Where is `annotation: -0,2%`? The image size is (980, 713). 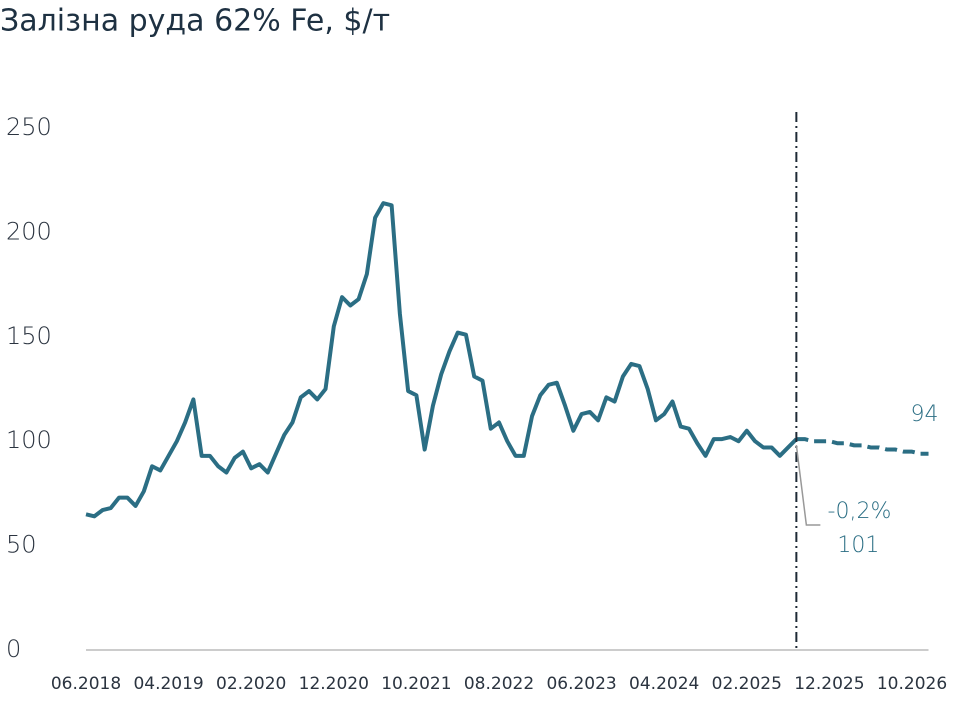
annotation: -0,2% is located at coordinates (860, 511).